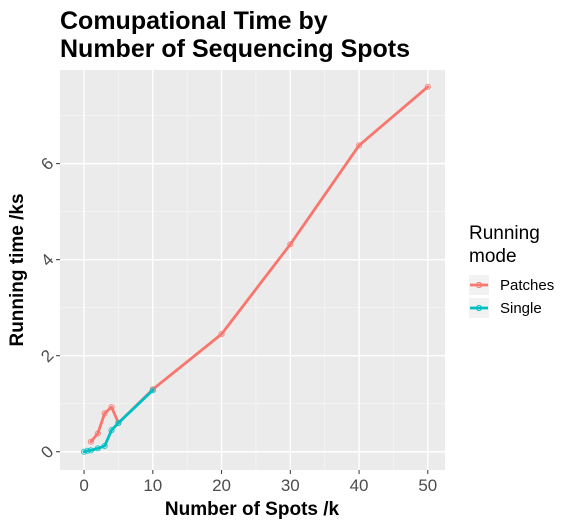 This screenshot has height=529, width=574. What do you see at coordinates (47, 452) in the screenshot?
I see `y-tick-label: 0` at bounding box center [47, 452].